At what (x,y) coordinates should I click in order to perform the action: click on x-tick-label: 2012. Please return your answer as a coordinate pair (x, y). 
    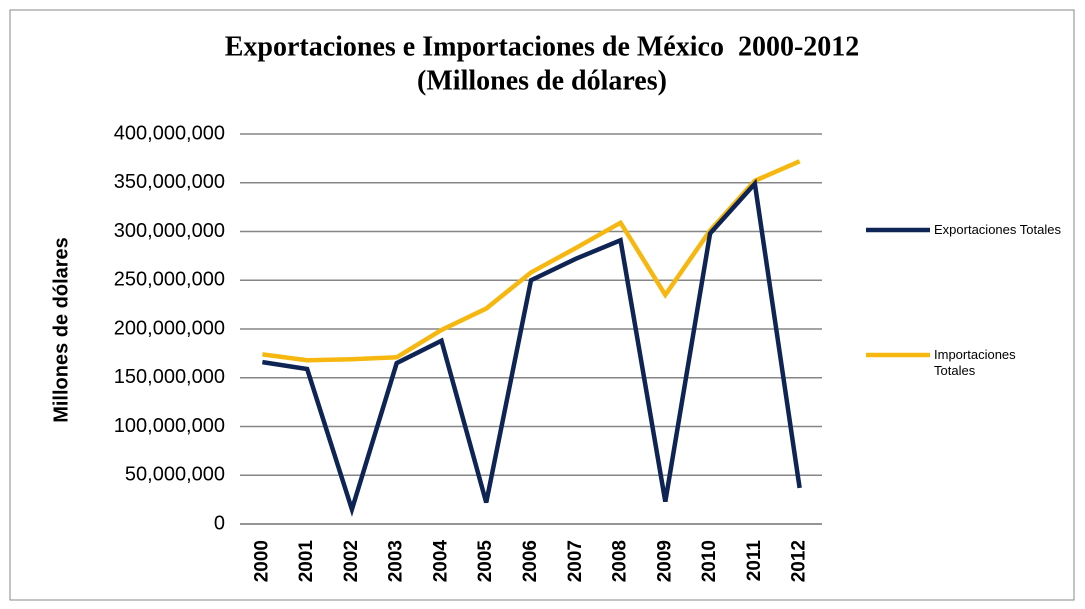
    Looking at the image, I should click on (799, 561).